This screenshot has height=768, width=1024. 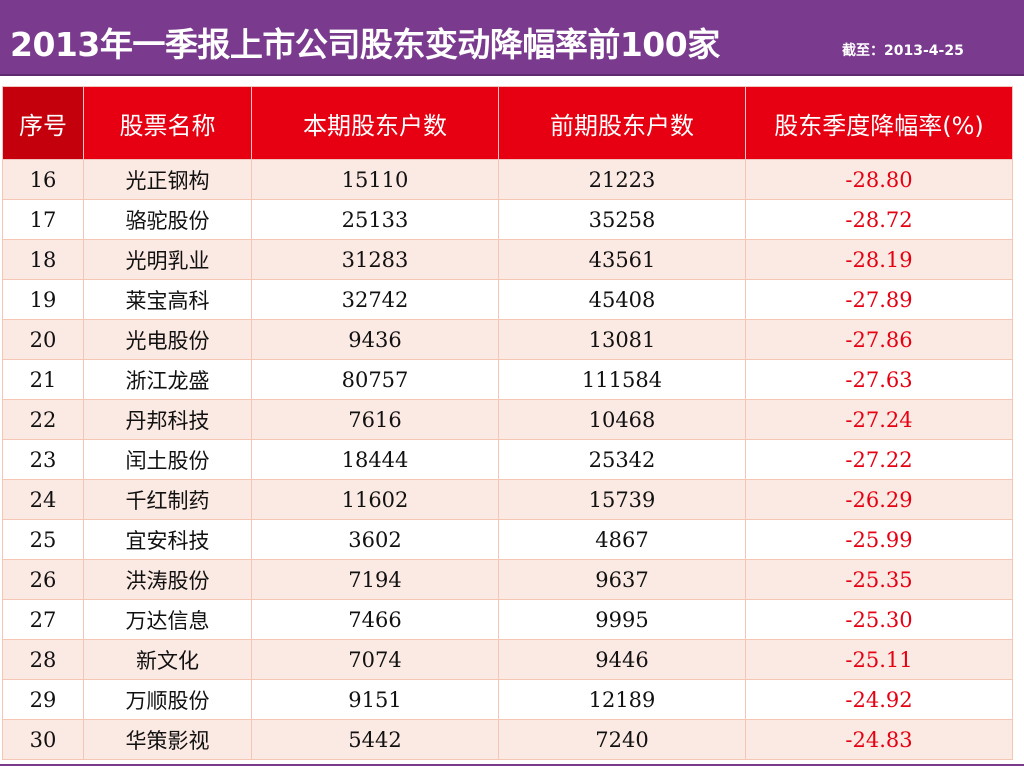 What do you see at coordinates (43, 379) in the screenshot?
I see `cell-seq: 21` at bounding box center [43, 379].